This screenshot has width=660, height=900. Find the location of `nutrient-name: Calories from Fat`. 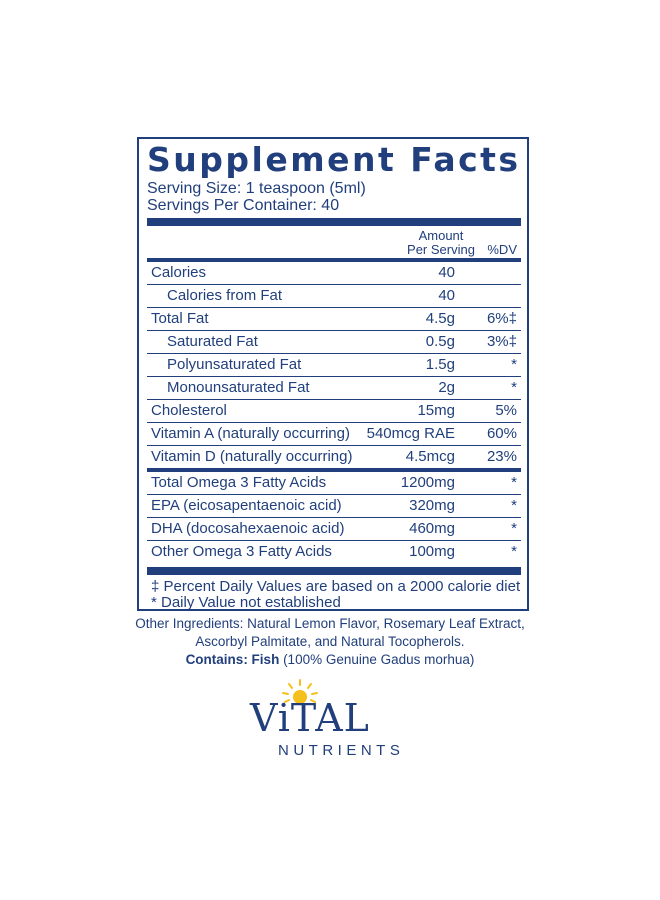

nutrient-name: Calories from Fat is located at coordinates (225, 295).